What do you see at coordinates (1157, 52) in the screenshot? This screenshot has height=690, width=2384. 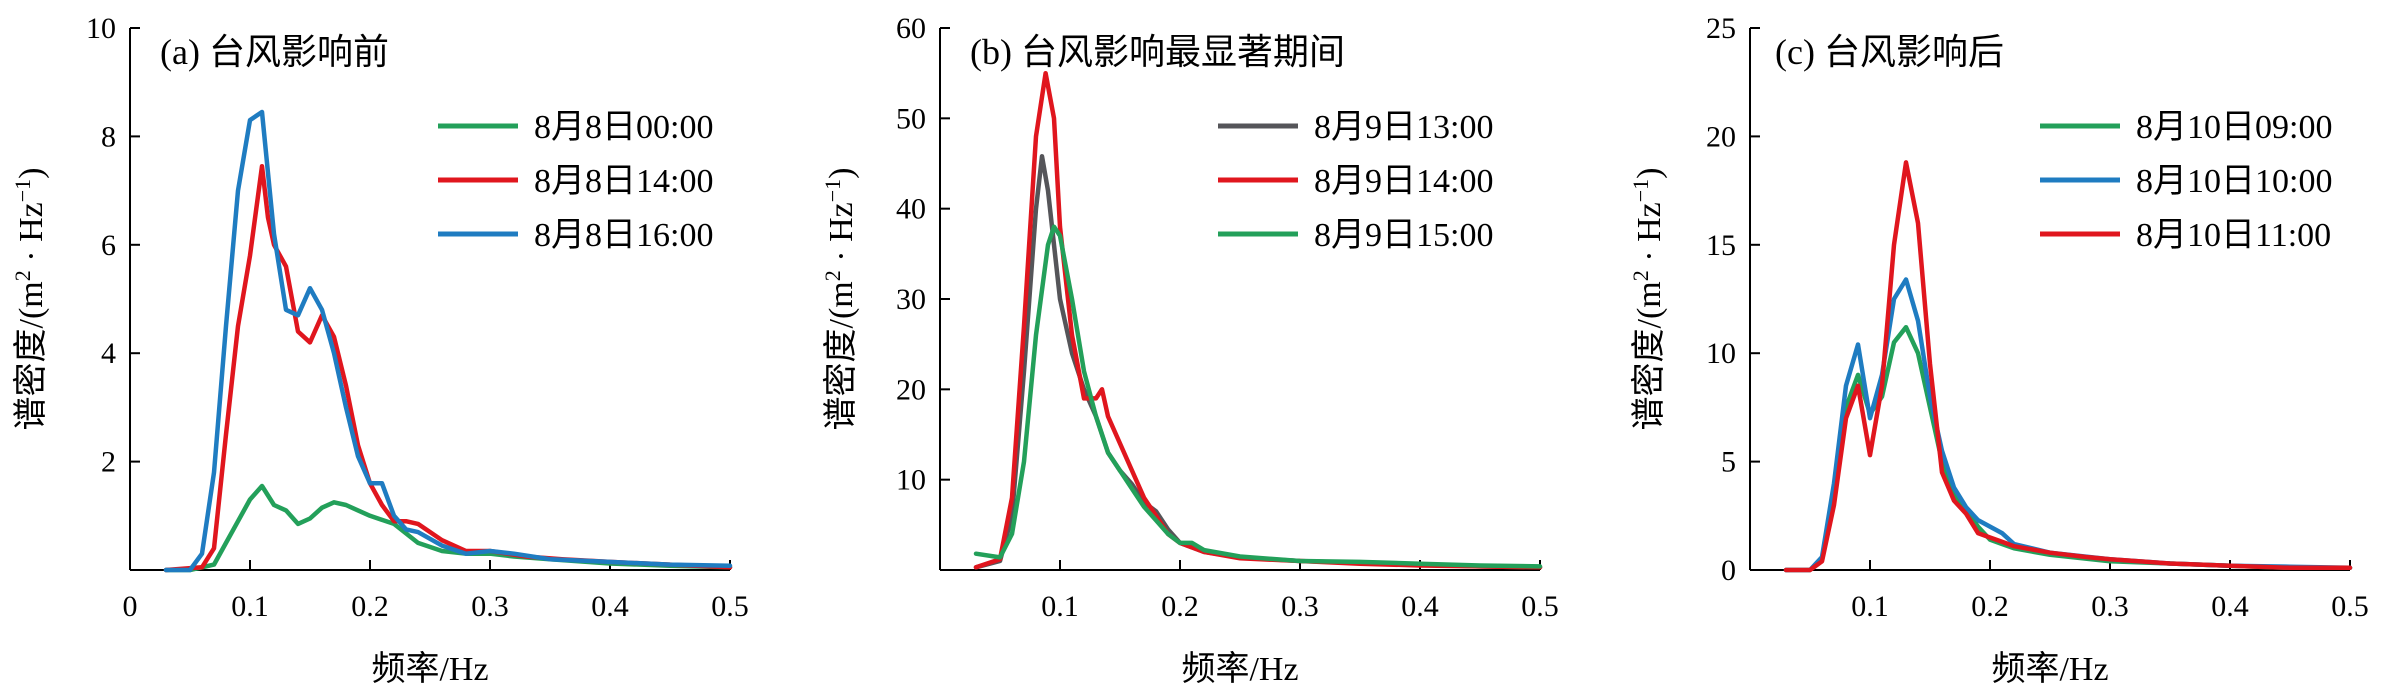 I see `chart-title: (b) 台风影响最显著期间` at bounding box center [1157, 52].